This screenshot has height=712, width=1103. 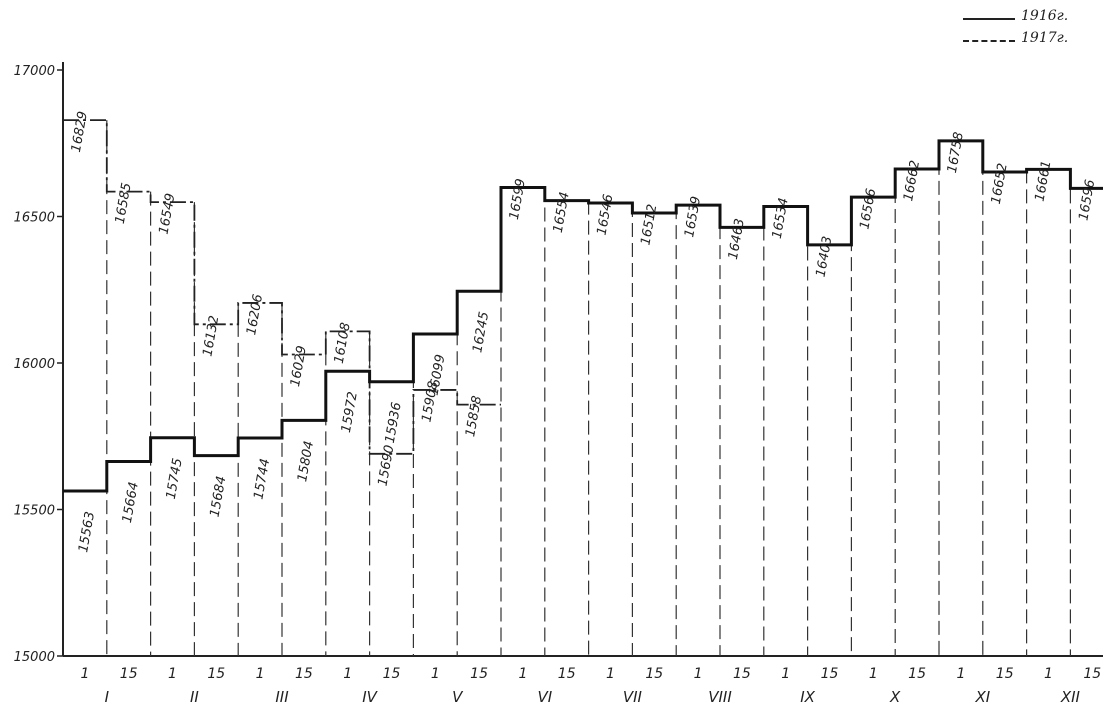 I want to click on data-label-1917: 16829, so click(x=80, y=131).